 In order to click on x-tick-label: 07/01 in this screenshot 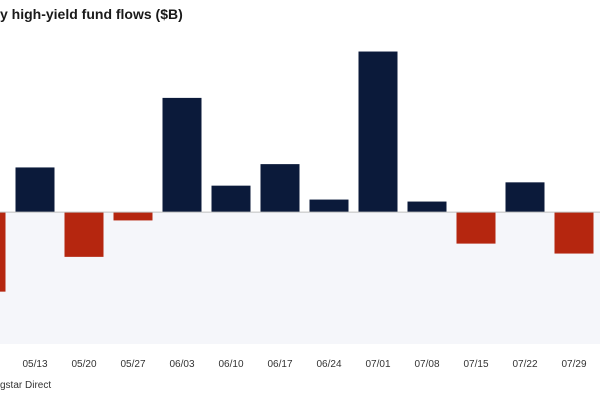, I will do `click(377, 364)`.